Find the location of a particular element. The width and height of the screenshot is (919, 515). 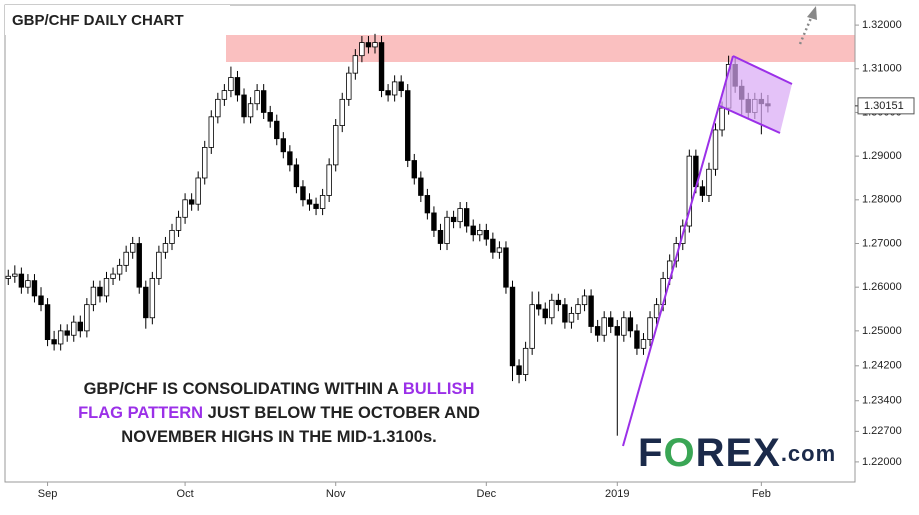

x-tick-label: Oct is located at coordinates (185, 494).